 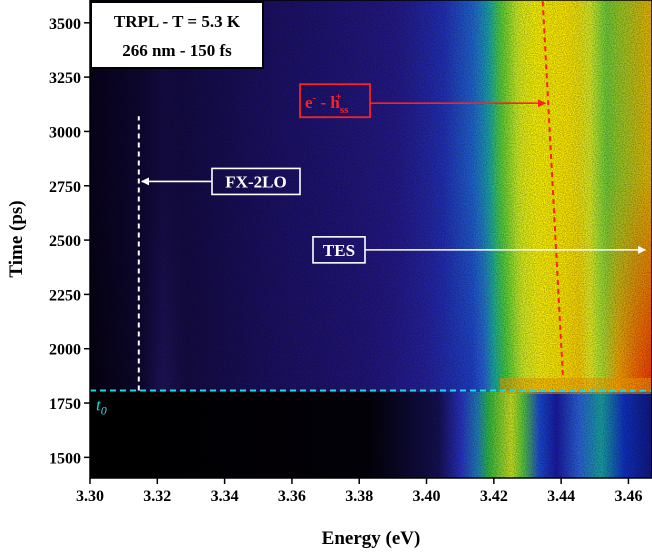 I want to click on x-tick-label: 3.34, so click(x=225, y=496).